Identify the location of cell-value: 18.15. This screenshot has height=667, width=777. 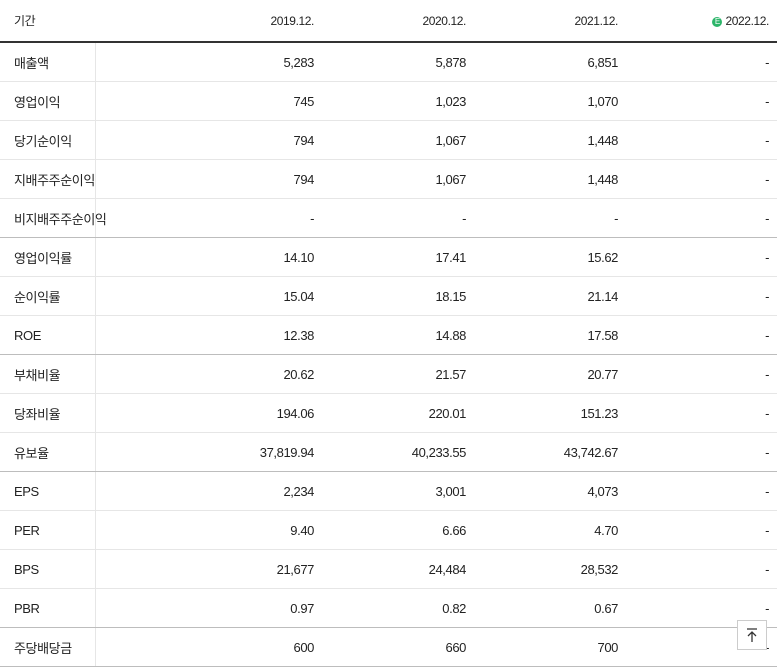
(398, 296).